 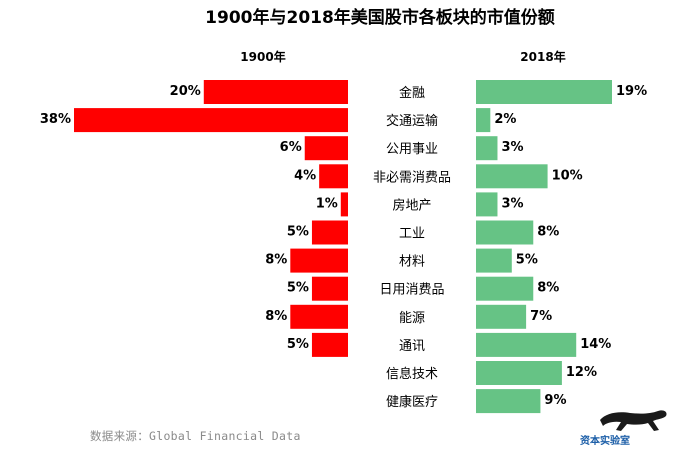 I want to click on brand-label: 资本实验室, so click(x=605, y=440).